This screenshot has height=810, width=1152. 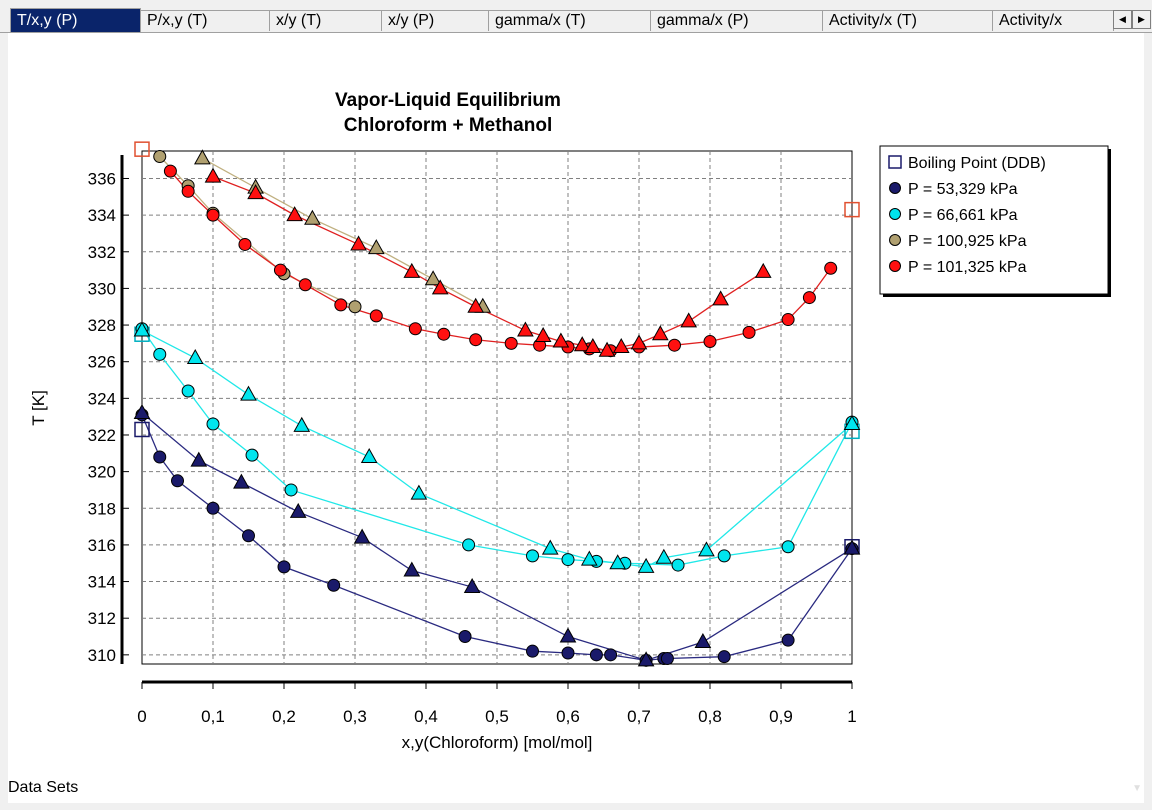 What do you see at coordinates (325, 20) in the screenshot?
I see `tab-2: x/y (T)` at bounding box center [325, 20].